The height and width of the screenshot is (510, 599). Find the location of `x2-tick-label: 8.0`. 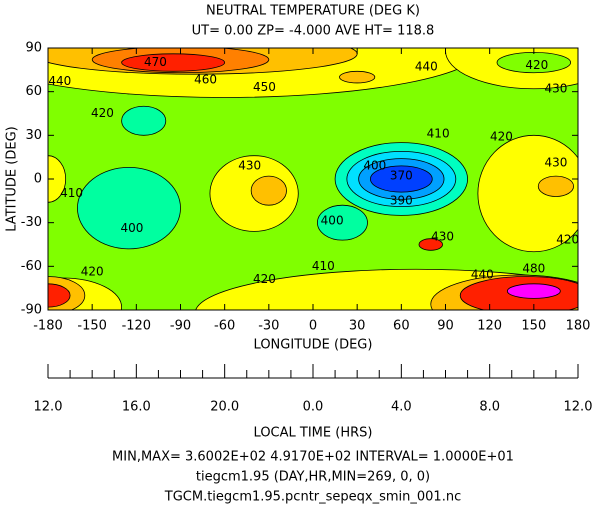

x2-tick-label: 8.0 is located at coordinates (489, 407).